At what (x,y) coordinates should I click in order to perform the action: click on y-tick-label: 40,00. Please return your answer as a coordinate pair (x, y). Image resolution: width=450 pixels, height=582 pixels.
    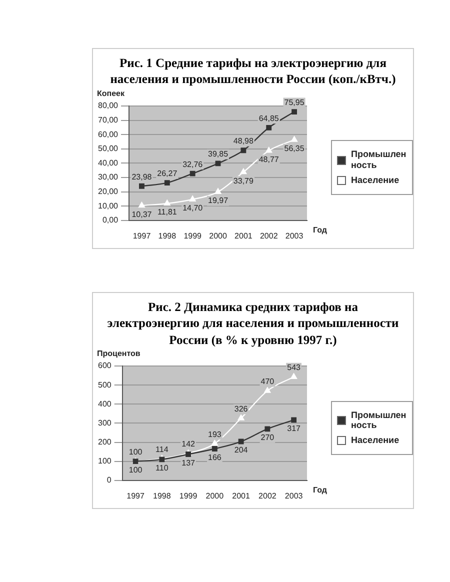
    Looking at the image, I should click on (108, 162).